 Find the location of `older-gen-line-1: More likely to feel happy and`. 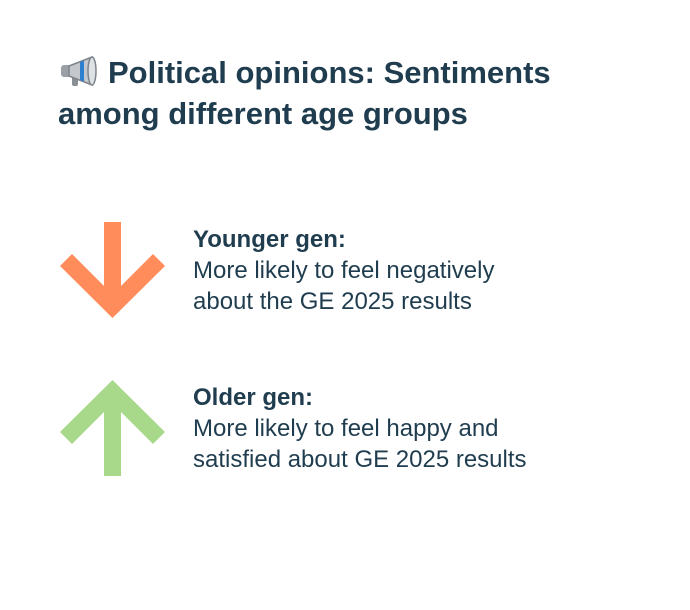

older-gen-line-1: More likely to feel happy and is located at coordinates (346, 428).